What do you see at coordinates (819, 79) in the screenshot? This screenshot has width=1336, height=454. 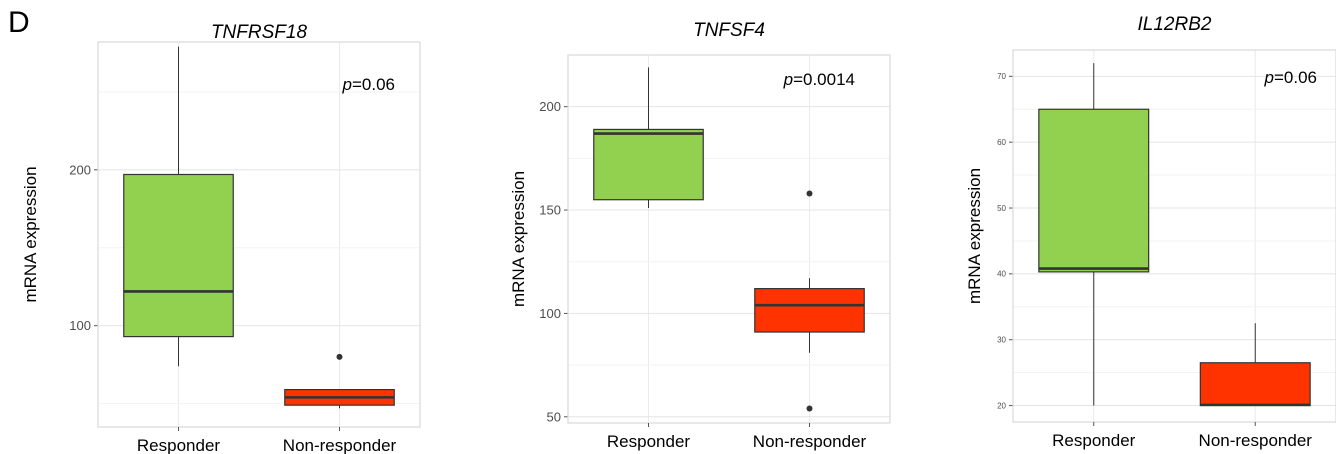 I see `p-value-annotation: p=0.0014` at bounding box center [819, 79].